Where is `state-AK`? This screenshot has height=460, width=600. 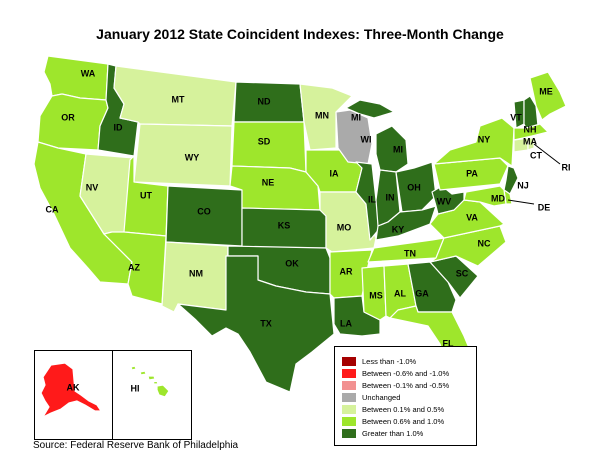 state-AK is located at coordinates (71, 390).